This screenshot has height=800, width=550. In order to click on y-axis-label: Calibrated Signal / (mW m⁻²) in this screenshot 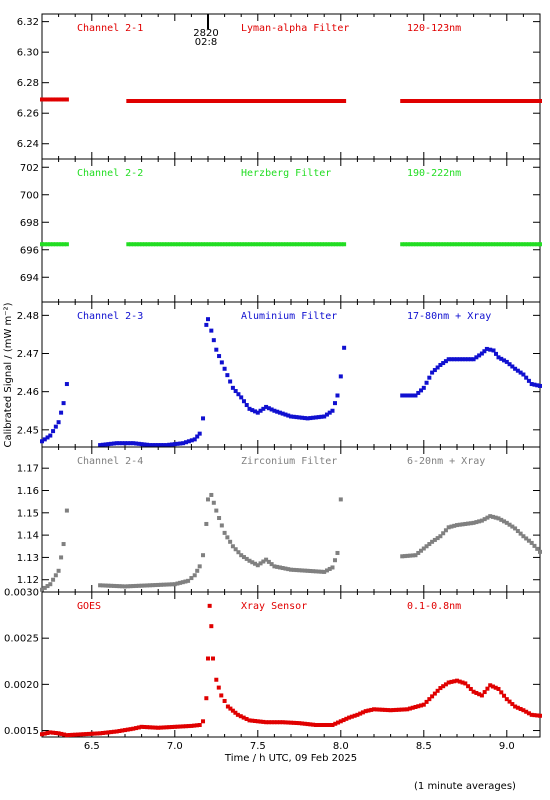, I will do `click(8, 374)`.